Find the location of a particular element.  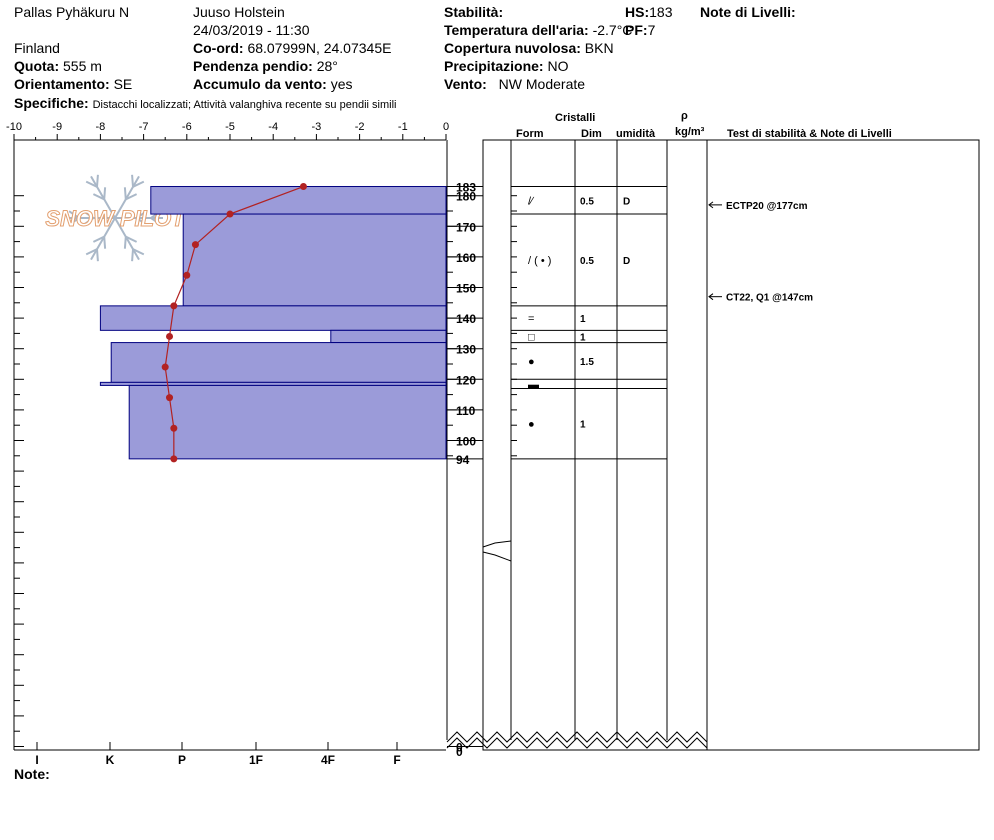

height-tick-label: 110 is located at coordinates (466, 411).